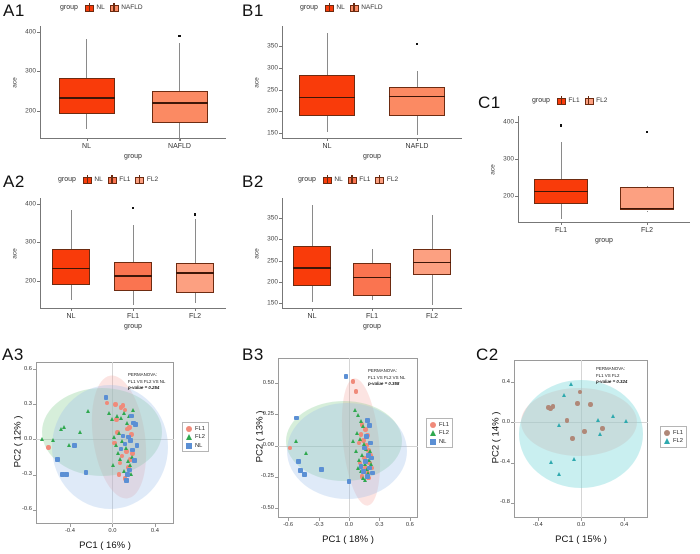  I want to click on permanova-pvalue: p-value = 0.358, so click(384, 384).